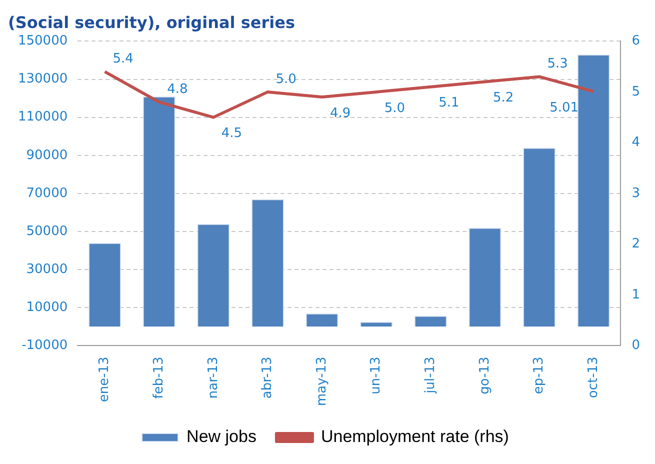 Image resolution: width=655 pixels, height=464 pixels. Describe the element at coordinates (636, 41) in the screenshot. I see `y2-tick-label: 6` at that location.